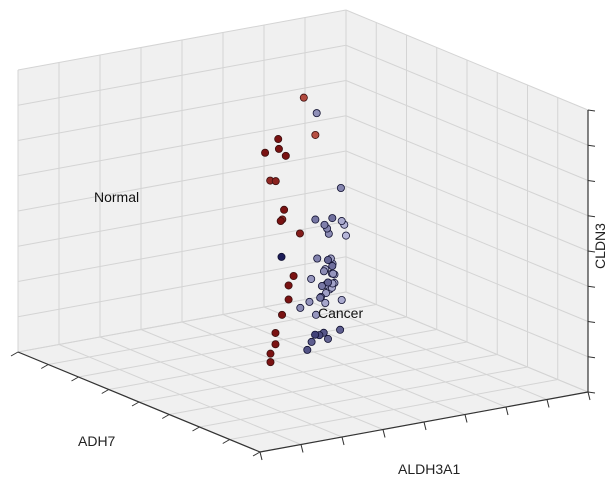 This screenshot has height=493, width=616. What do you see at coordinates (340, 313) in the screenshot?
I see `annotation-cancer: Cancer` at bounding box center [340, 313].